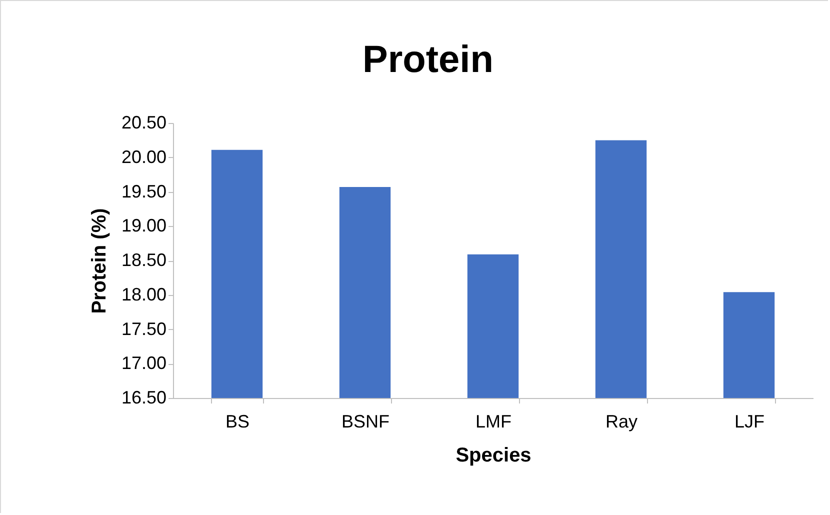  What do you see at coordinates (494, 455) in the screenshot?
I see `x-axis-title: Species` at bounding box center [494, 455].